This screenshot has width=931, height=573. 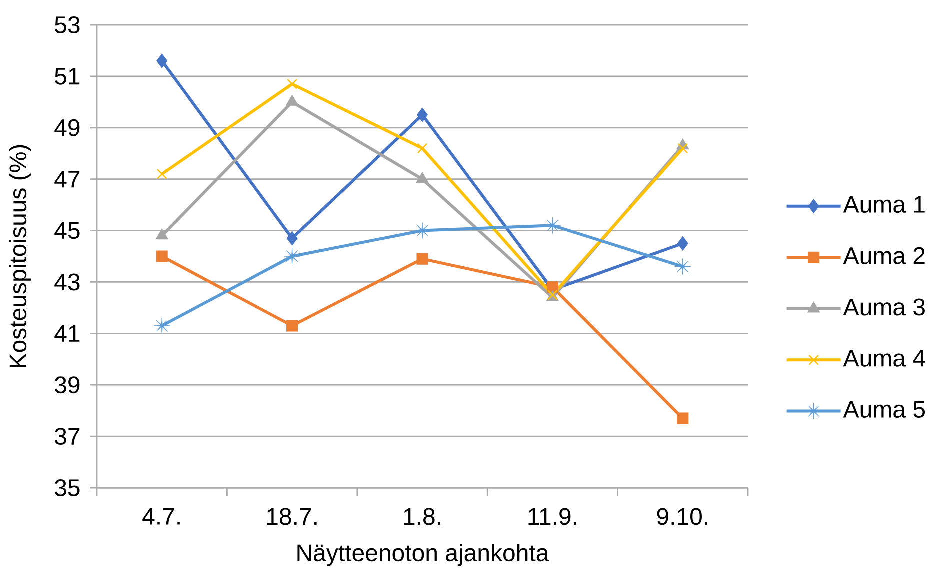 I want to click on x-tick-label: 9.10., so click(x=682, y=517).